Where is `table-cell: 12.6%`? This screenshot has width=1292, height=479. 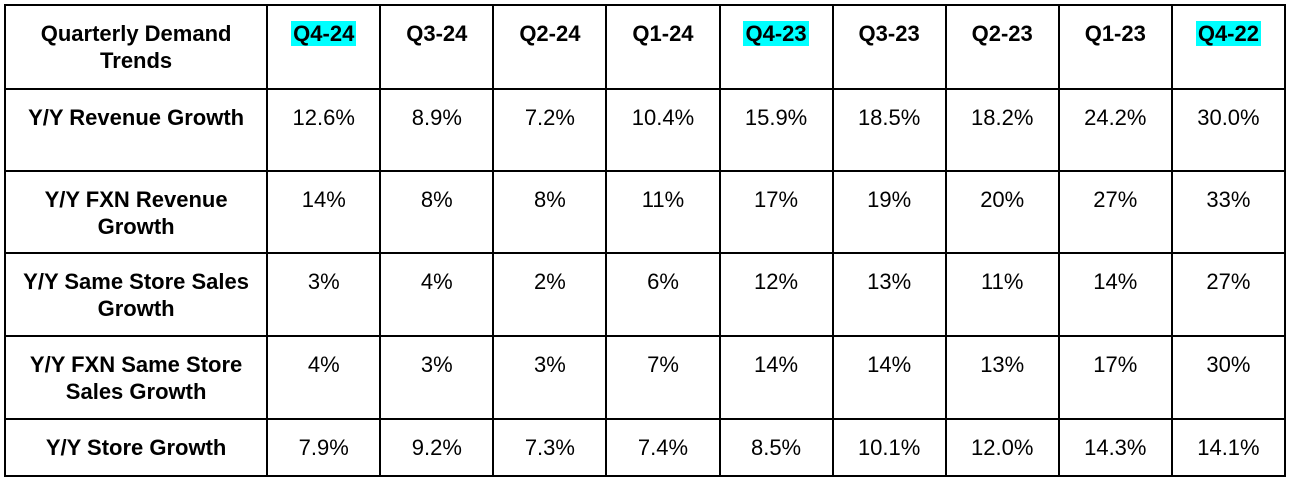 table-cell: 12.6% is located at coordinates (324, 130).